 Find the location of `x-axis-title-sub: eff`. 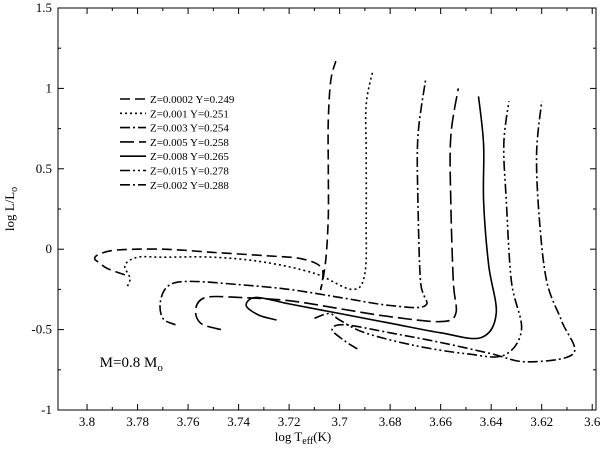

x-axis-title-sub: eff is located at coordinates (308, 441).